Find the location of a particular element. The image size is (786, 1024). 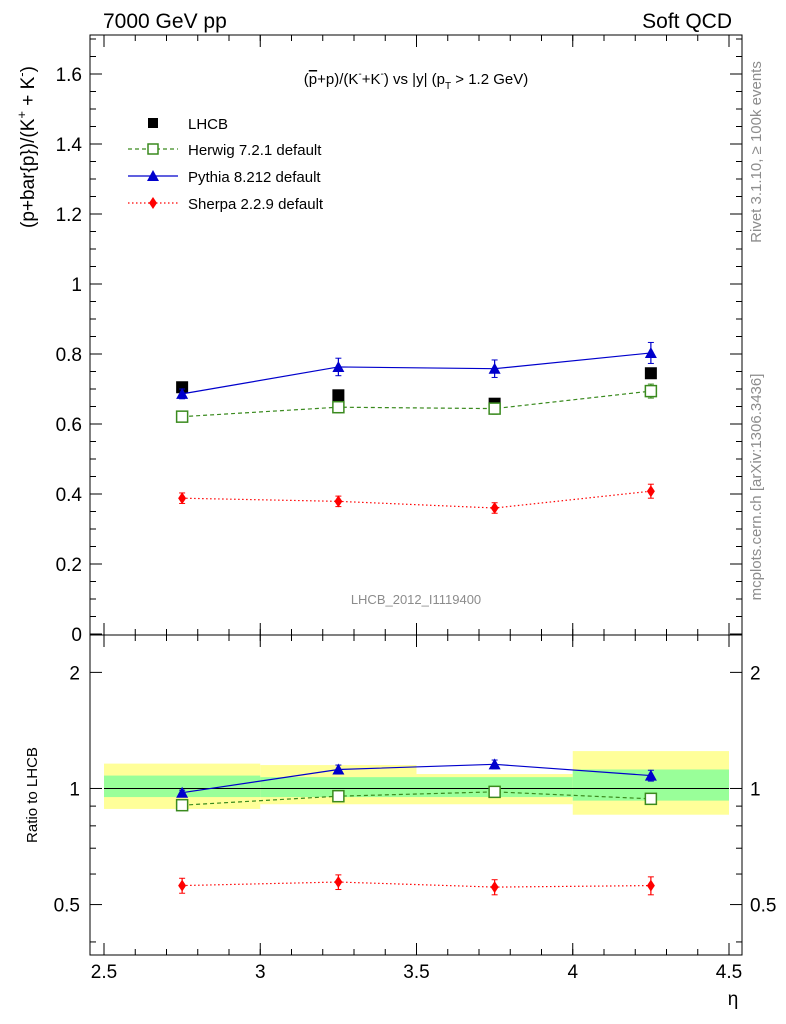

x-axis-label: η is located at coordinates (733, 999).